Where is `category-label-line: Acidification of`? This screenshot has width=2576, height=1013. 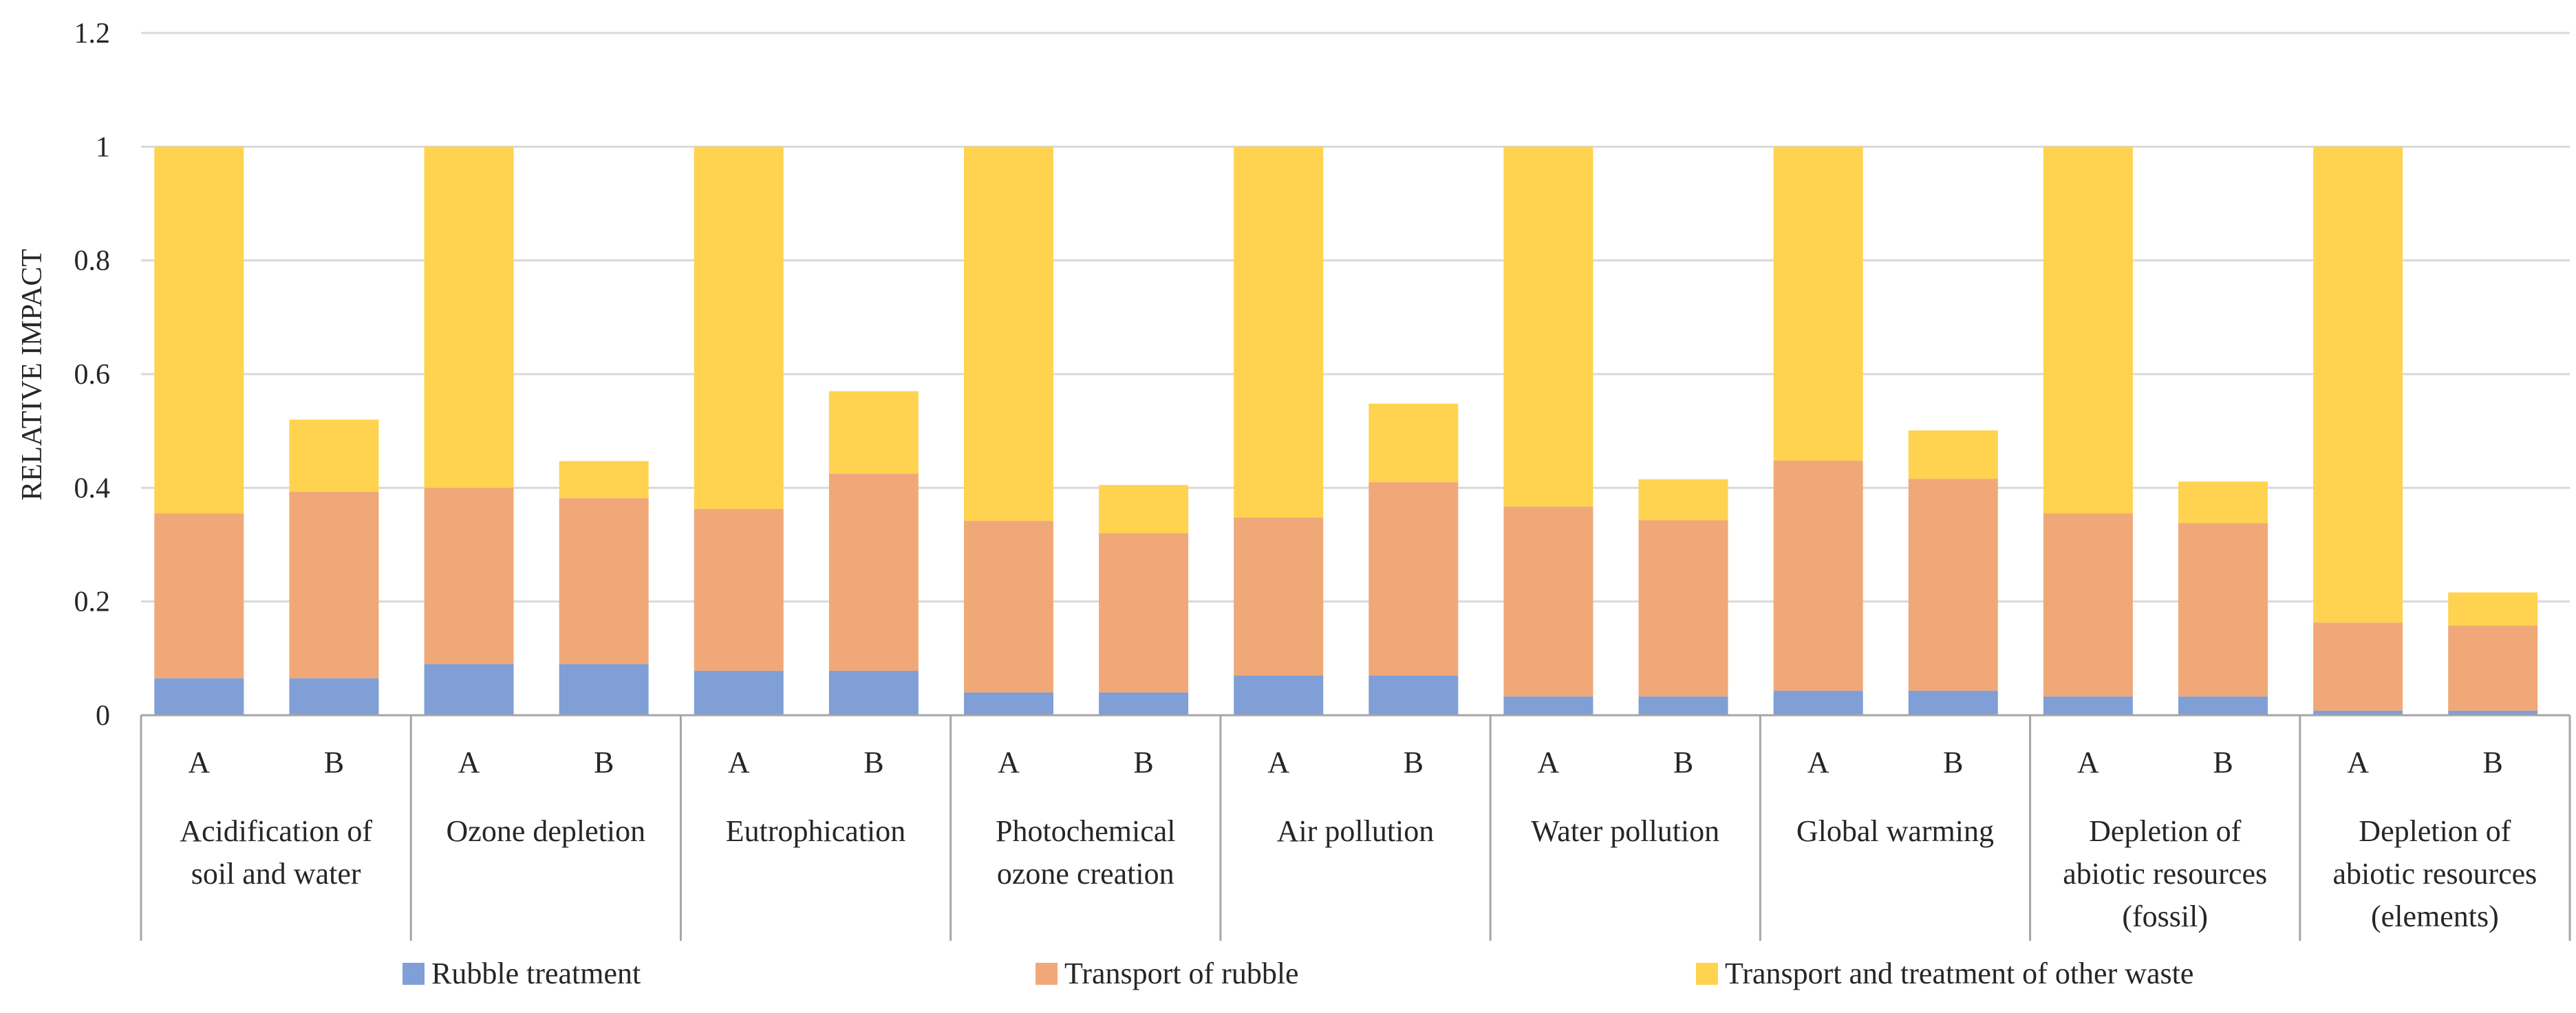 category-label-line: Acidification of is located at coordinates (276, 831).